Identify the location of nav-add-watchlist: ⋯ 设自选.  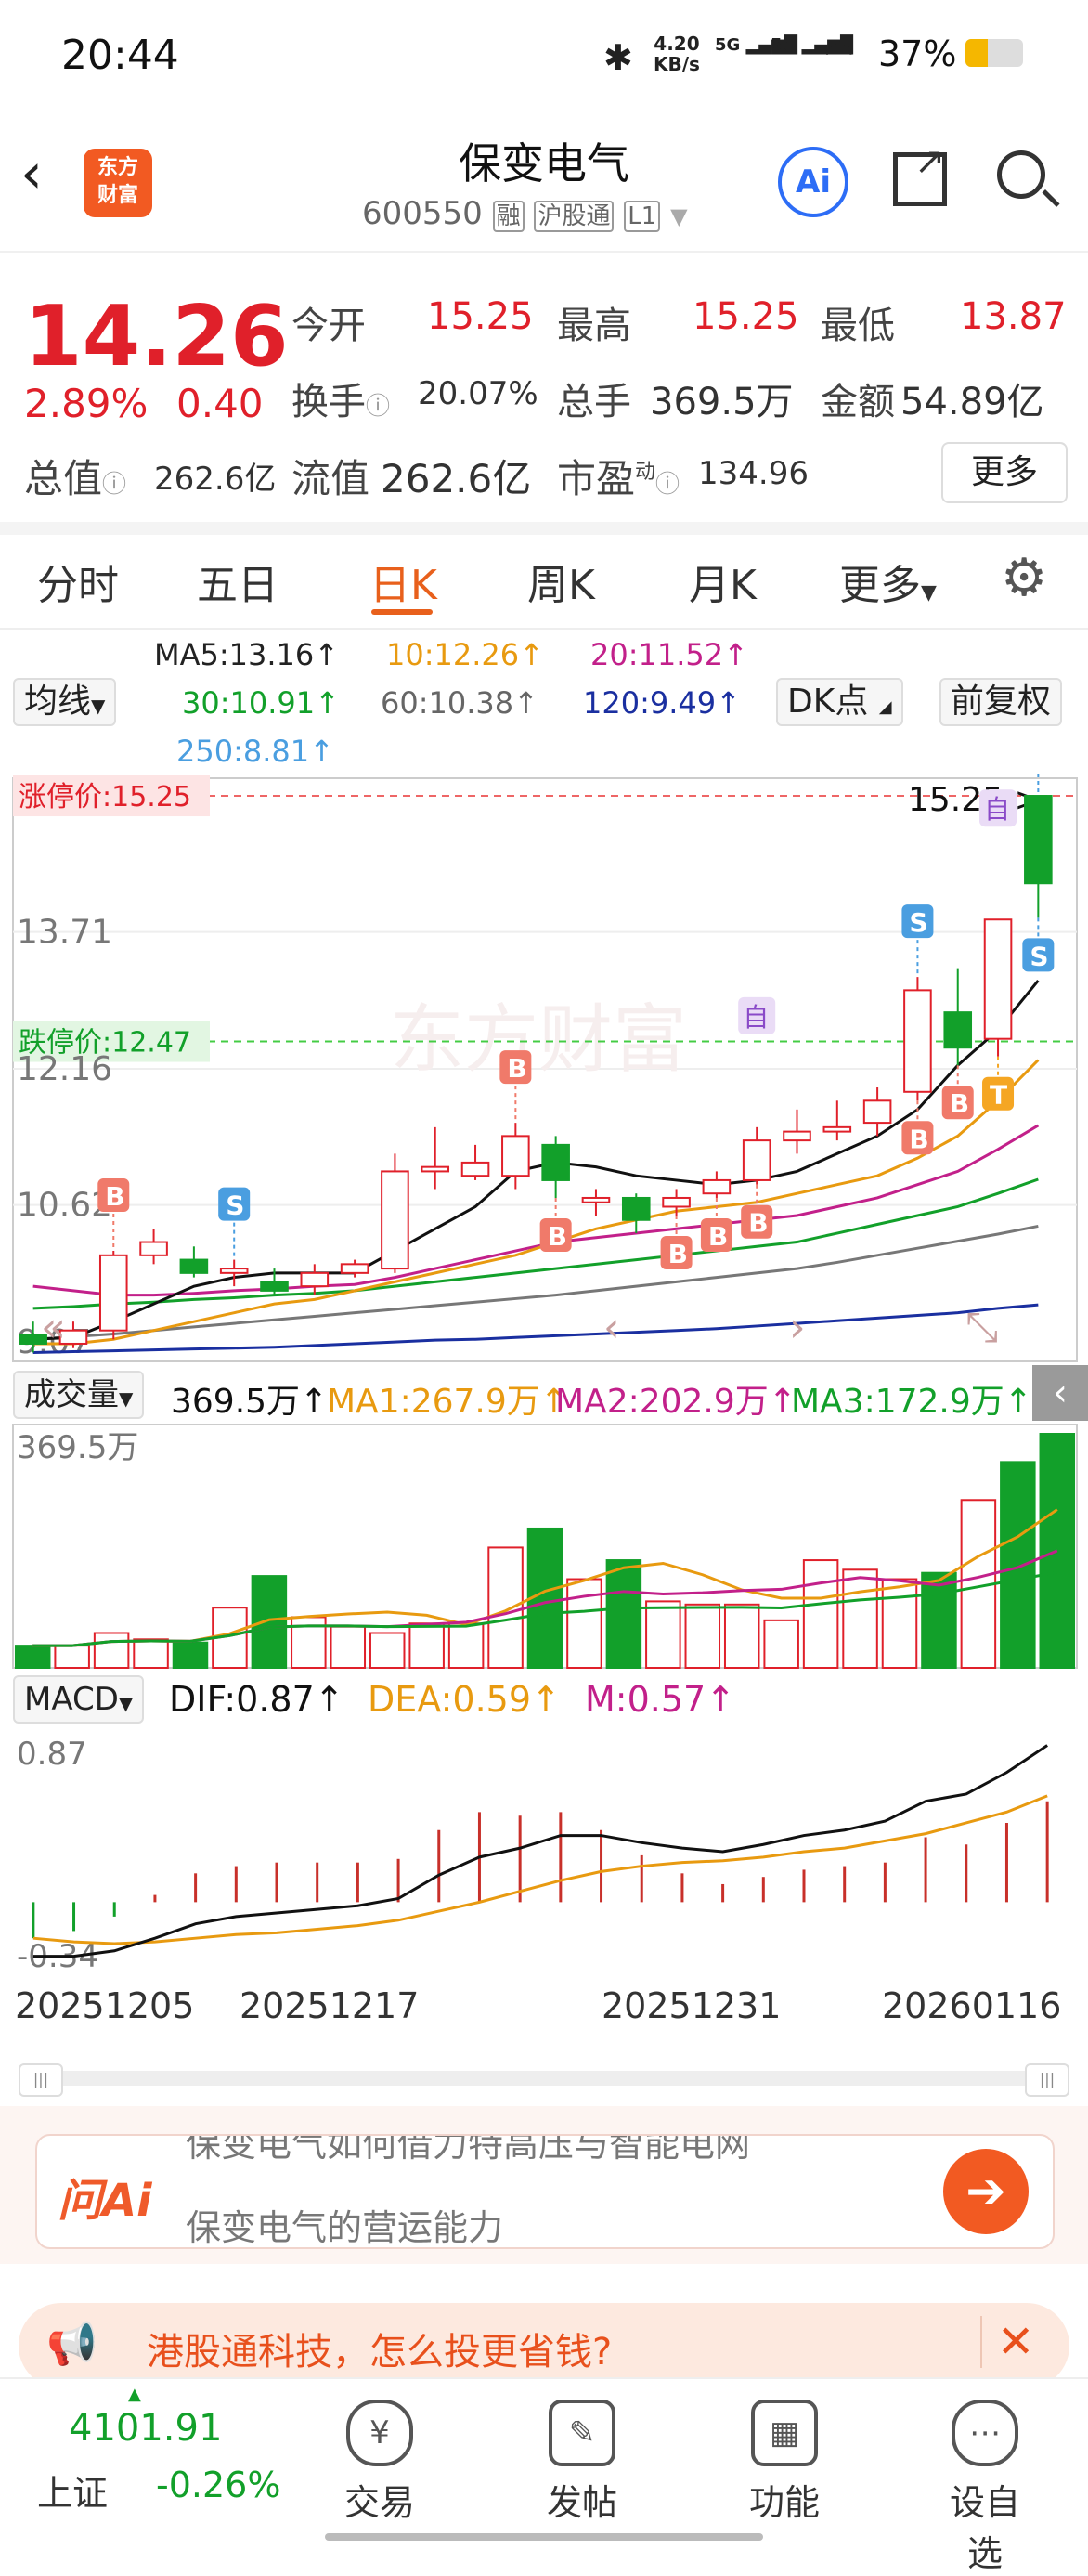
(985, 2488).